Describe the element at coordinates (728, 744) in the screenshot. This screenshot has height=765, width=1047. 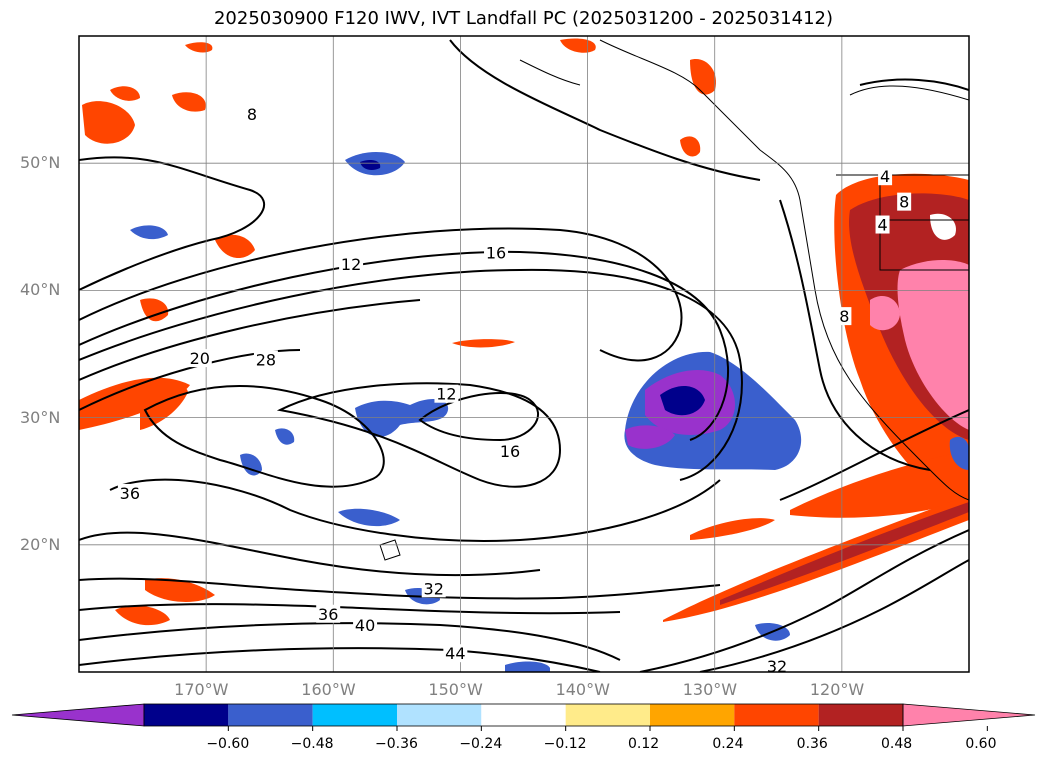
I see `colorbar-tick-label: 0.24` at that location.